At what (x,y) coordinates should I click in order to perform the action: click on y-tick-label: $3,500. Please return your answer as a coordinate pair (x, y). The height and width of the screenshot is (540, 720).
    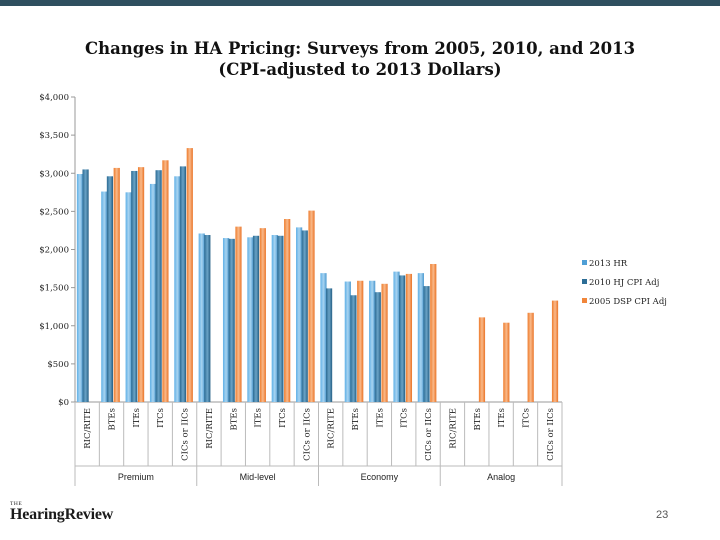
    Looking at the image, I should click on (54, 136).